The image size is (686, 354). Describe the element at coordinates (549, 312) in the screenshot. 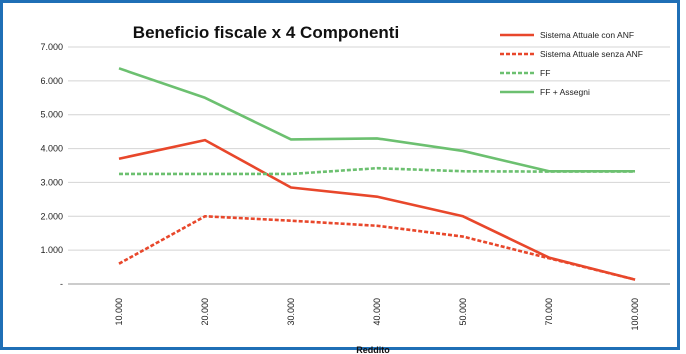

I see `x-tick-label: 70.000` at that location.